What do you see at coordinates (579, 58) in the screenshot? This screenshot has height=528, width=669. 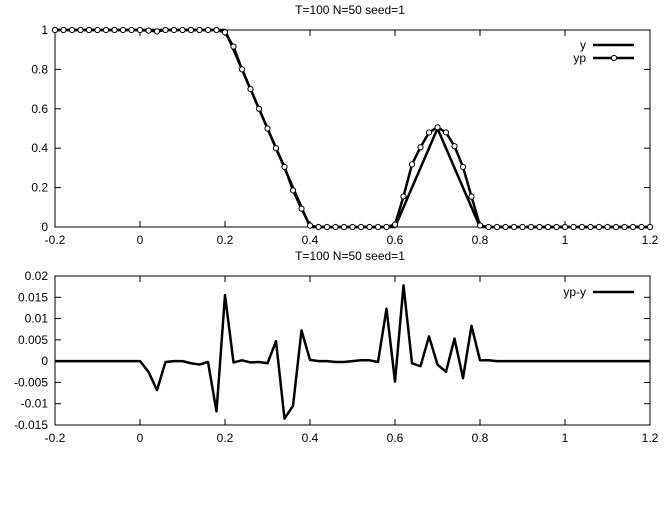 I see `legend-label: yp` at bounding box center [579, 58].